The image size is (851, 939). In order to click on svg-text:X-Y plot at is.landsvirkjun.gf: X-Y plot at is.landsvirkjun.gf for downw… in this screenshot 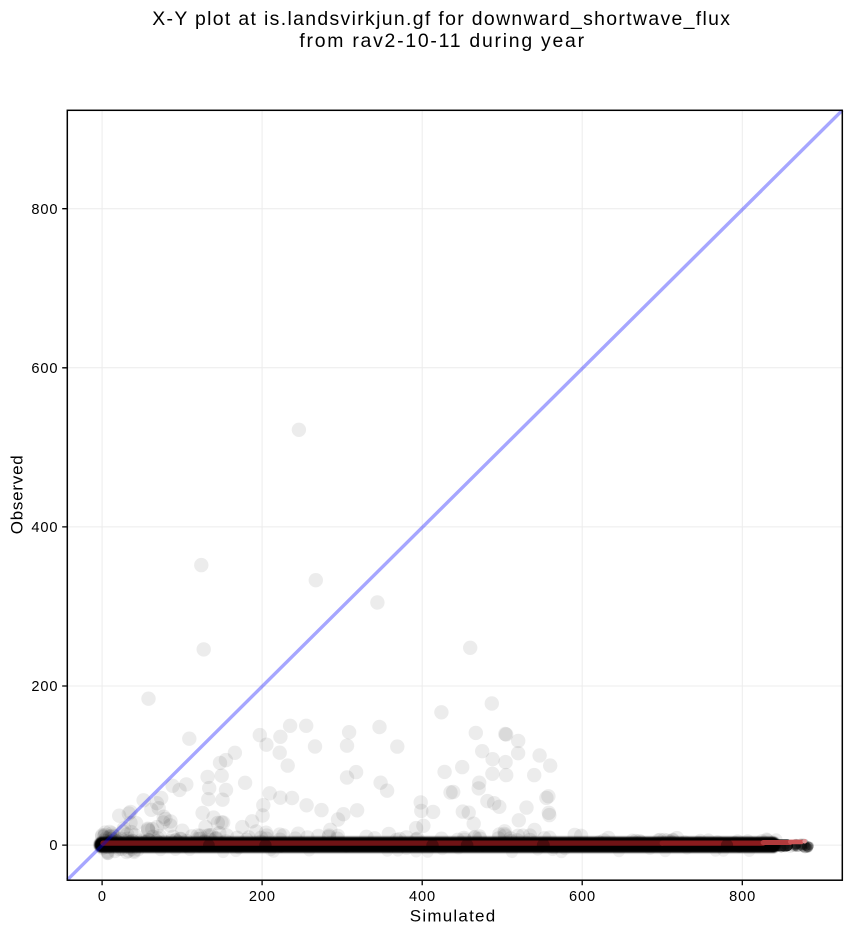, I will do `click(441, 19)`.